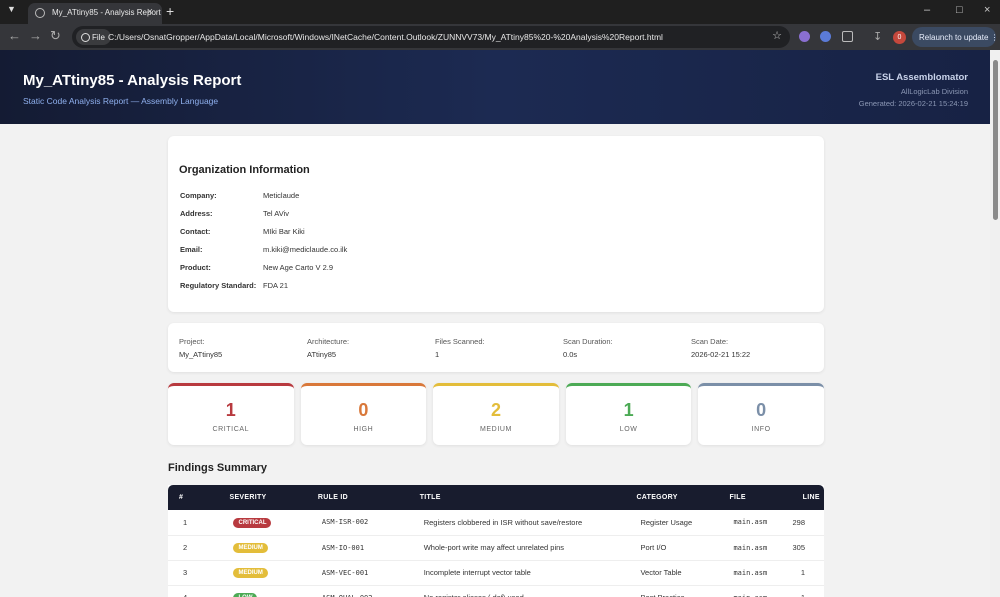 The width and height of the screenshot is (1000, 597). I want to click on finding-cell: ASM-ISR-002, so click(328, 523).